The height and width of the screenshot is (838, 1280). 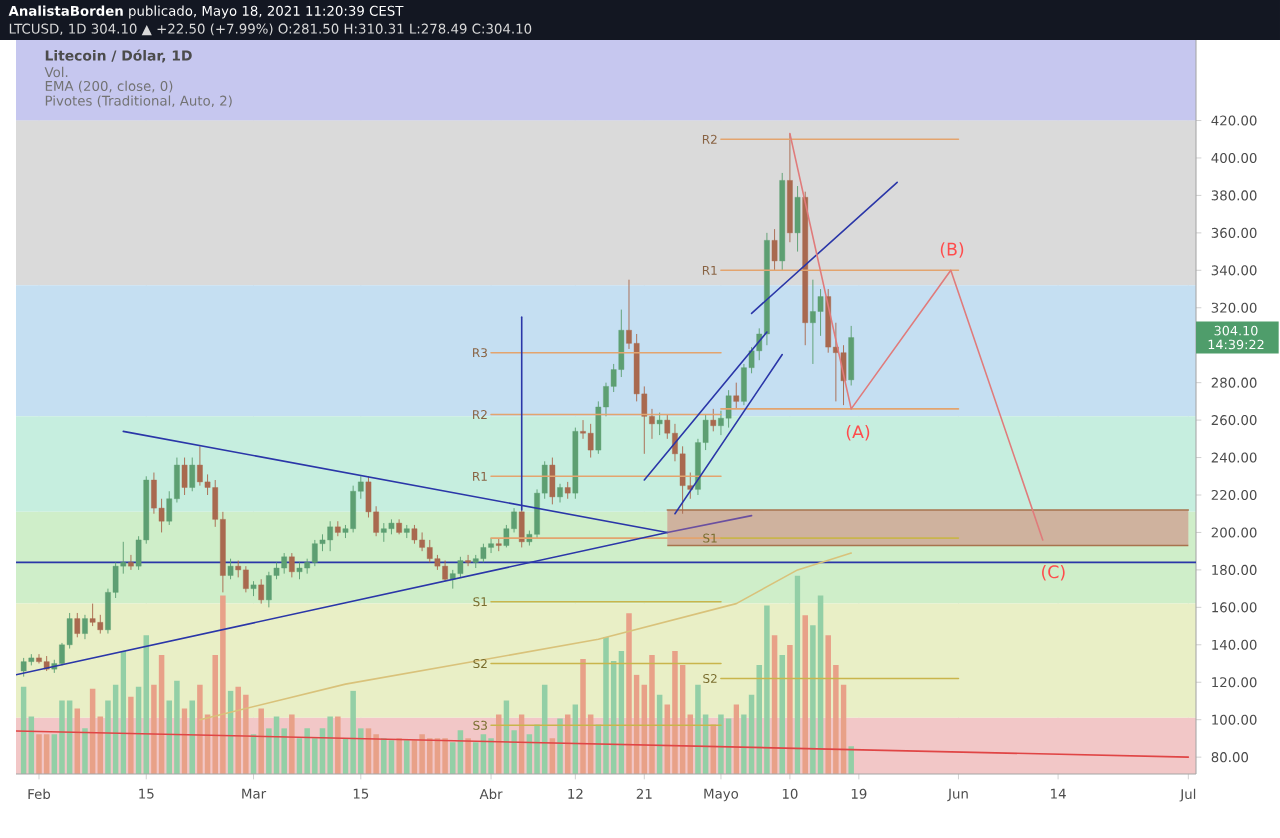 I want to click on annotation: (C), so click(x=1053, y=572).